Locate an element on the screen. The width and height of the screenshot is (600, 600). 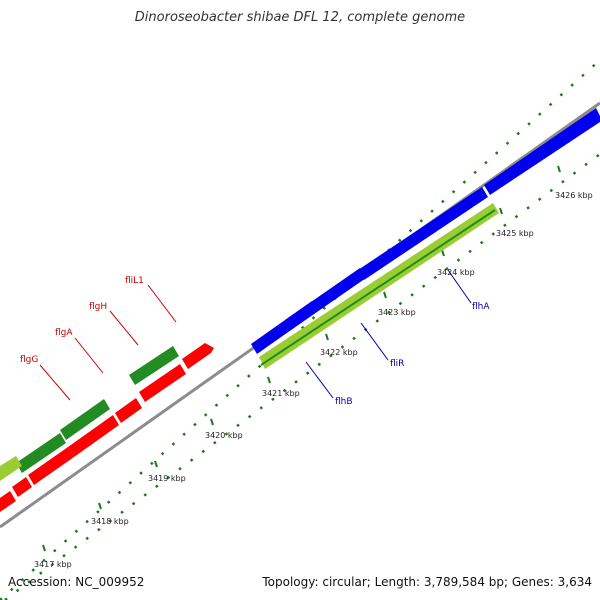
gene-label-flhA: flhA is located at coordinates (481, 307).